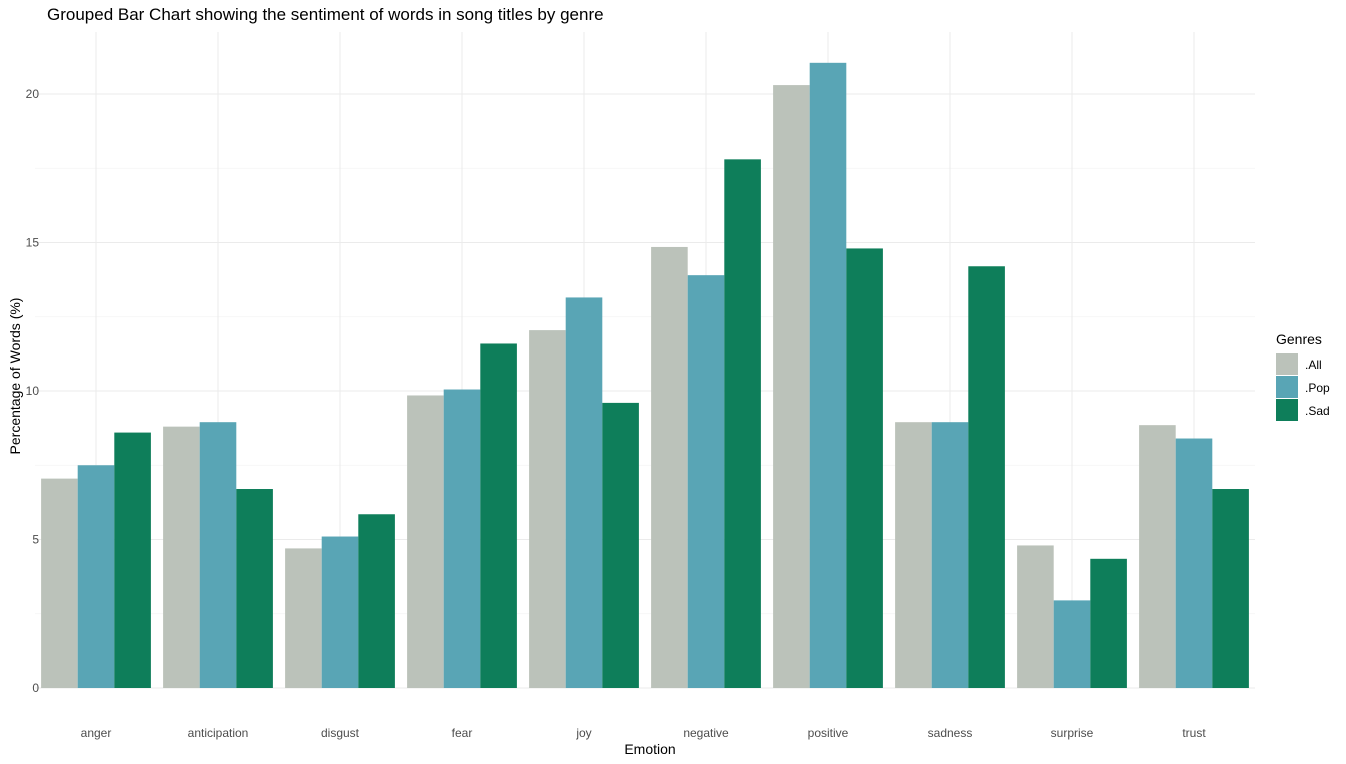 This screenshot has width=1346, height=764. I want to click on legend-label: .Sad, so click(1317, 411).